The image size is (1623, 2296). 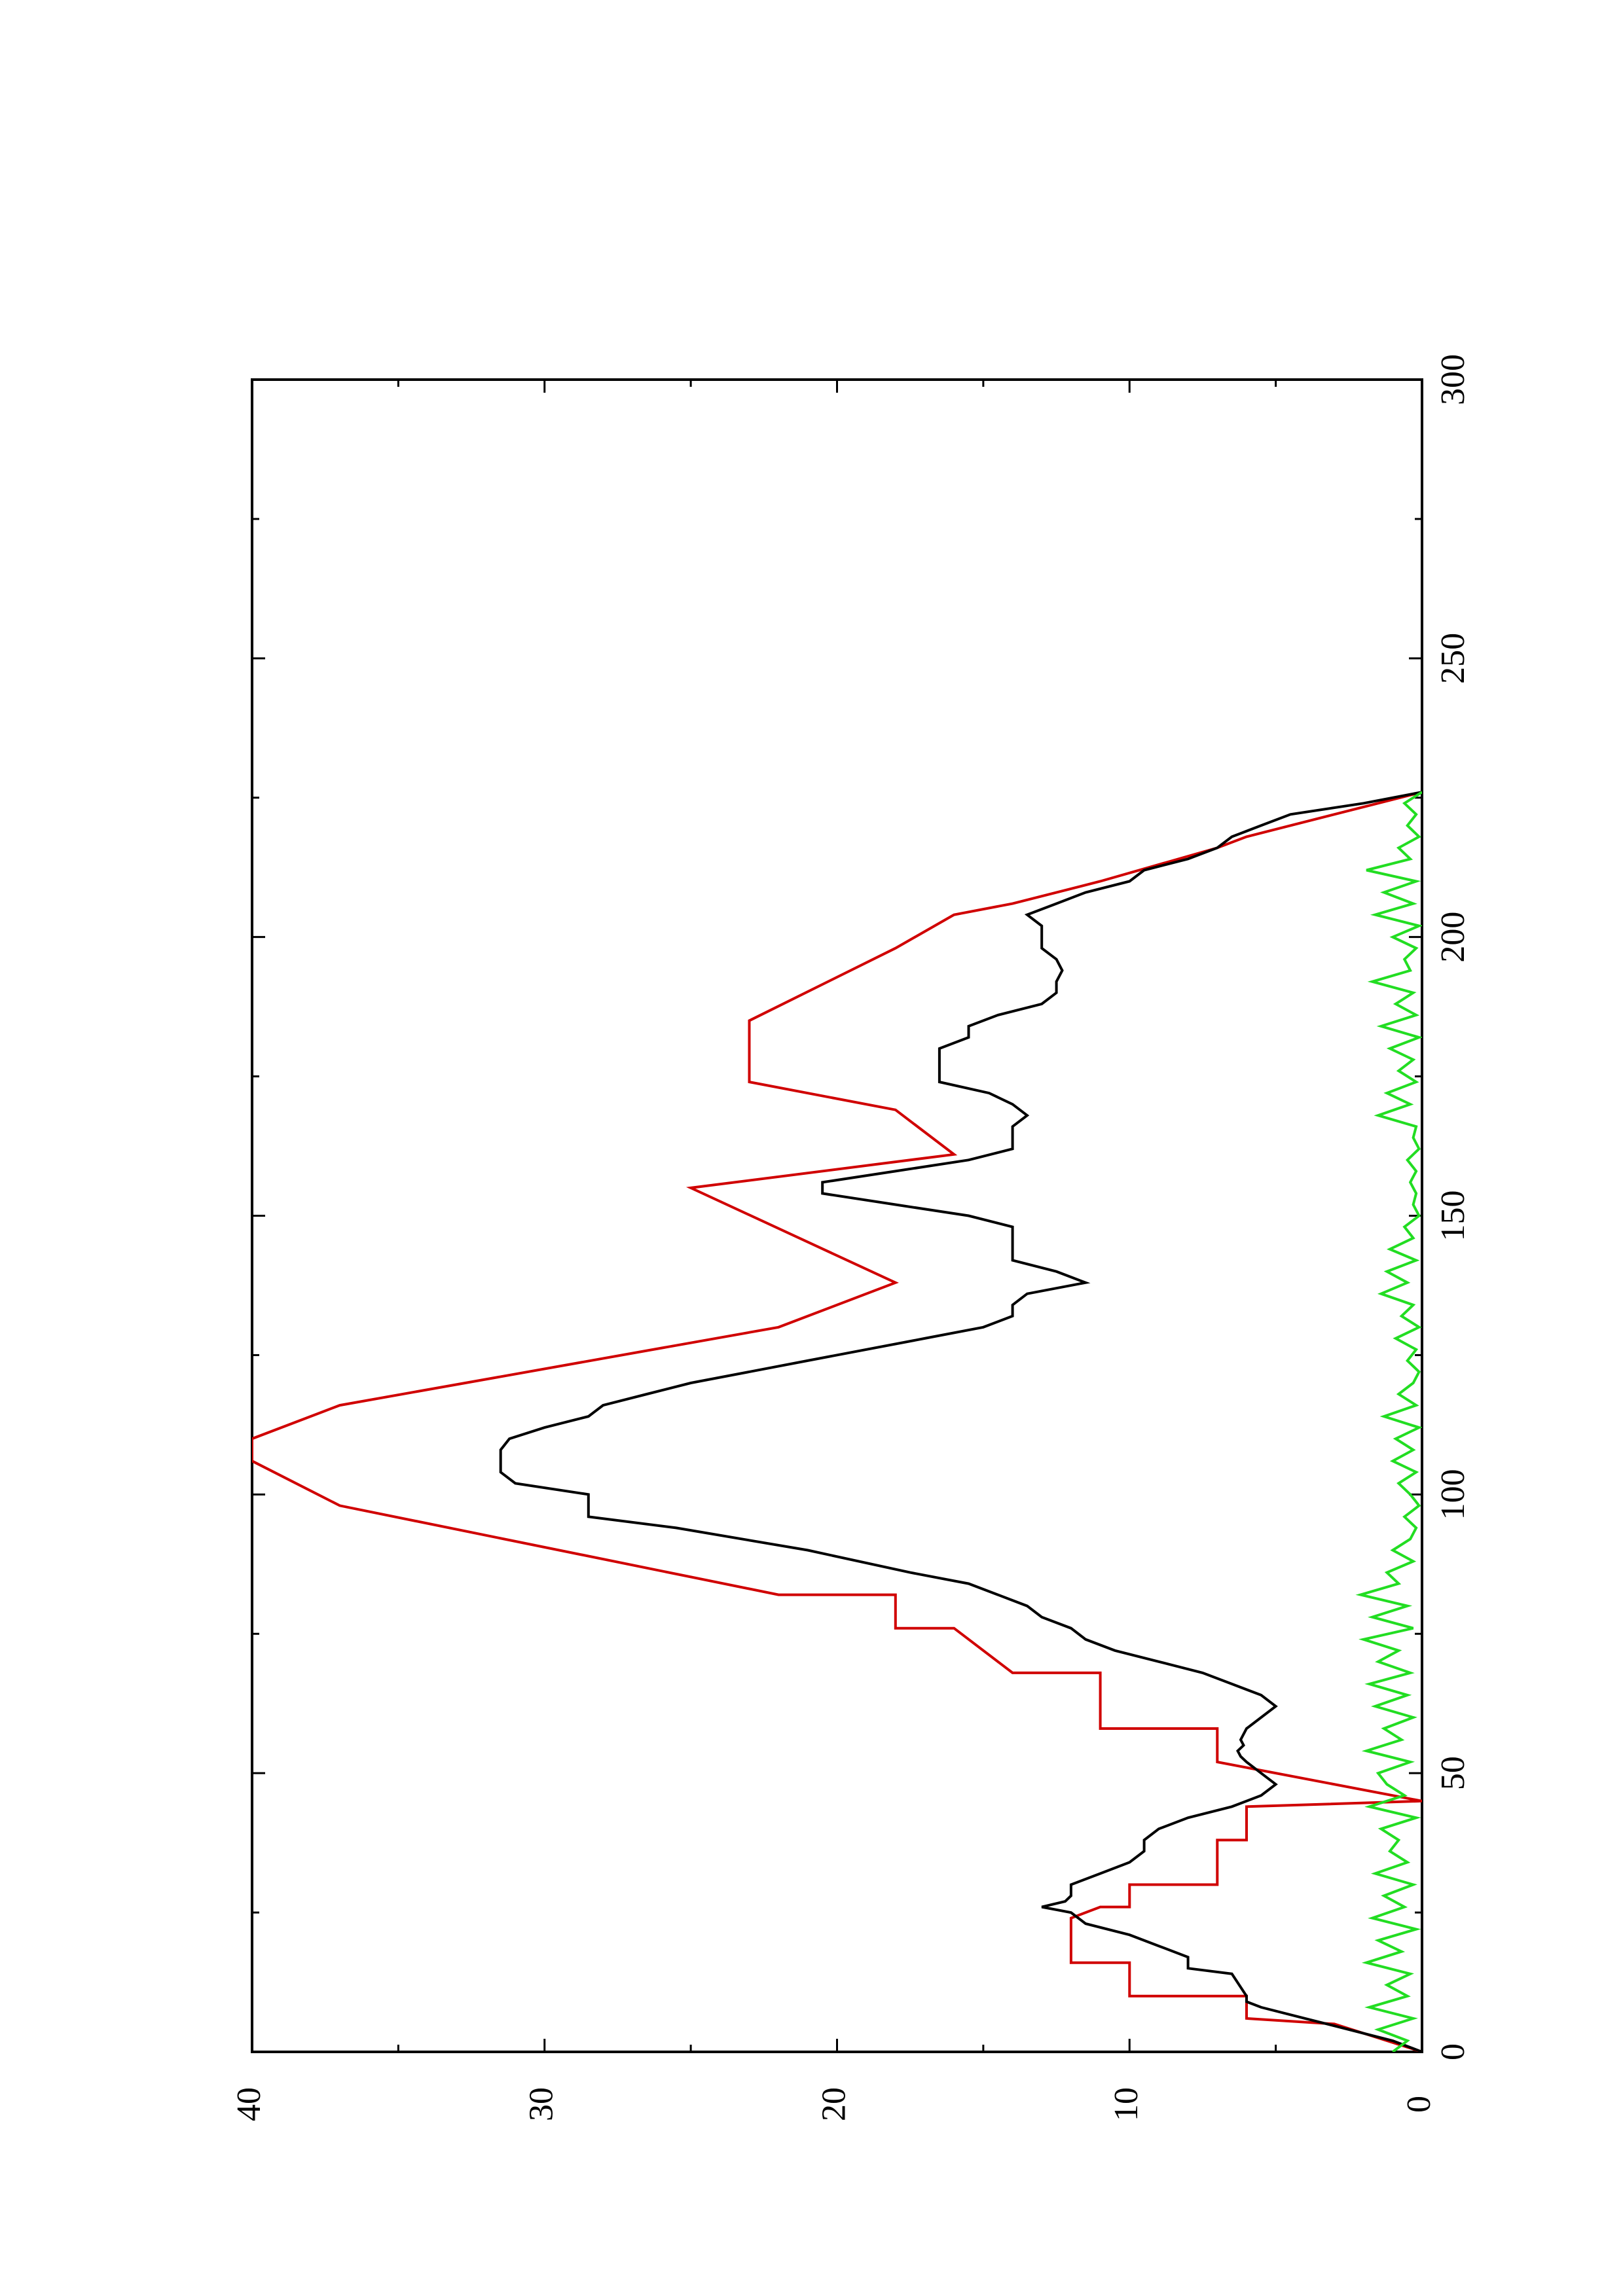 What do you see at coordinates (1453, 379) in the screenshot?
I see `x-tick-label: 300` at bounding box center [1453, 379].